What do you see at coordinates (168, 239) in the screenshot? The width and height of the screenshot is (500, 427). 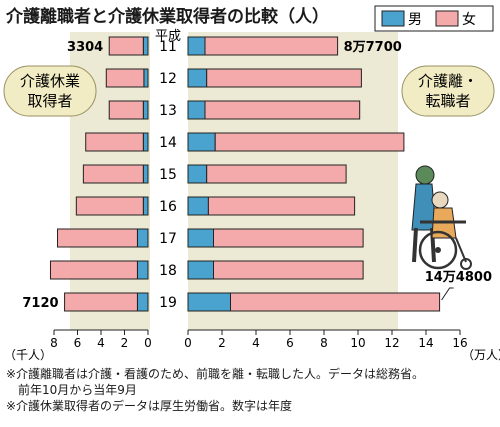 I see `category-label-17: 17` at bounding box center [168, 239].